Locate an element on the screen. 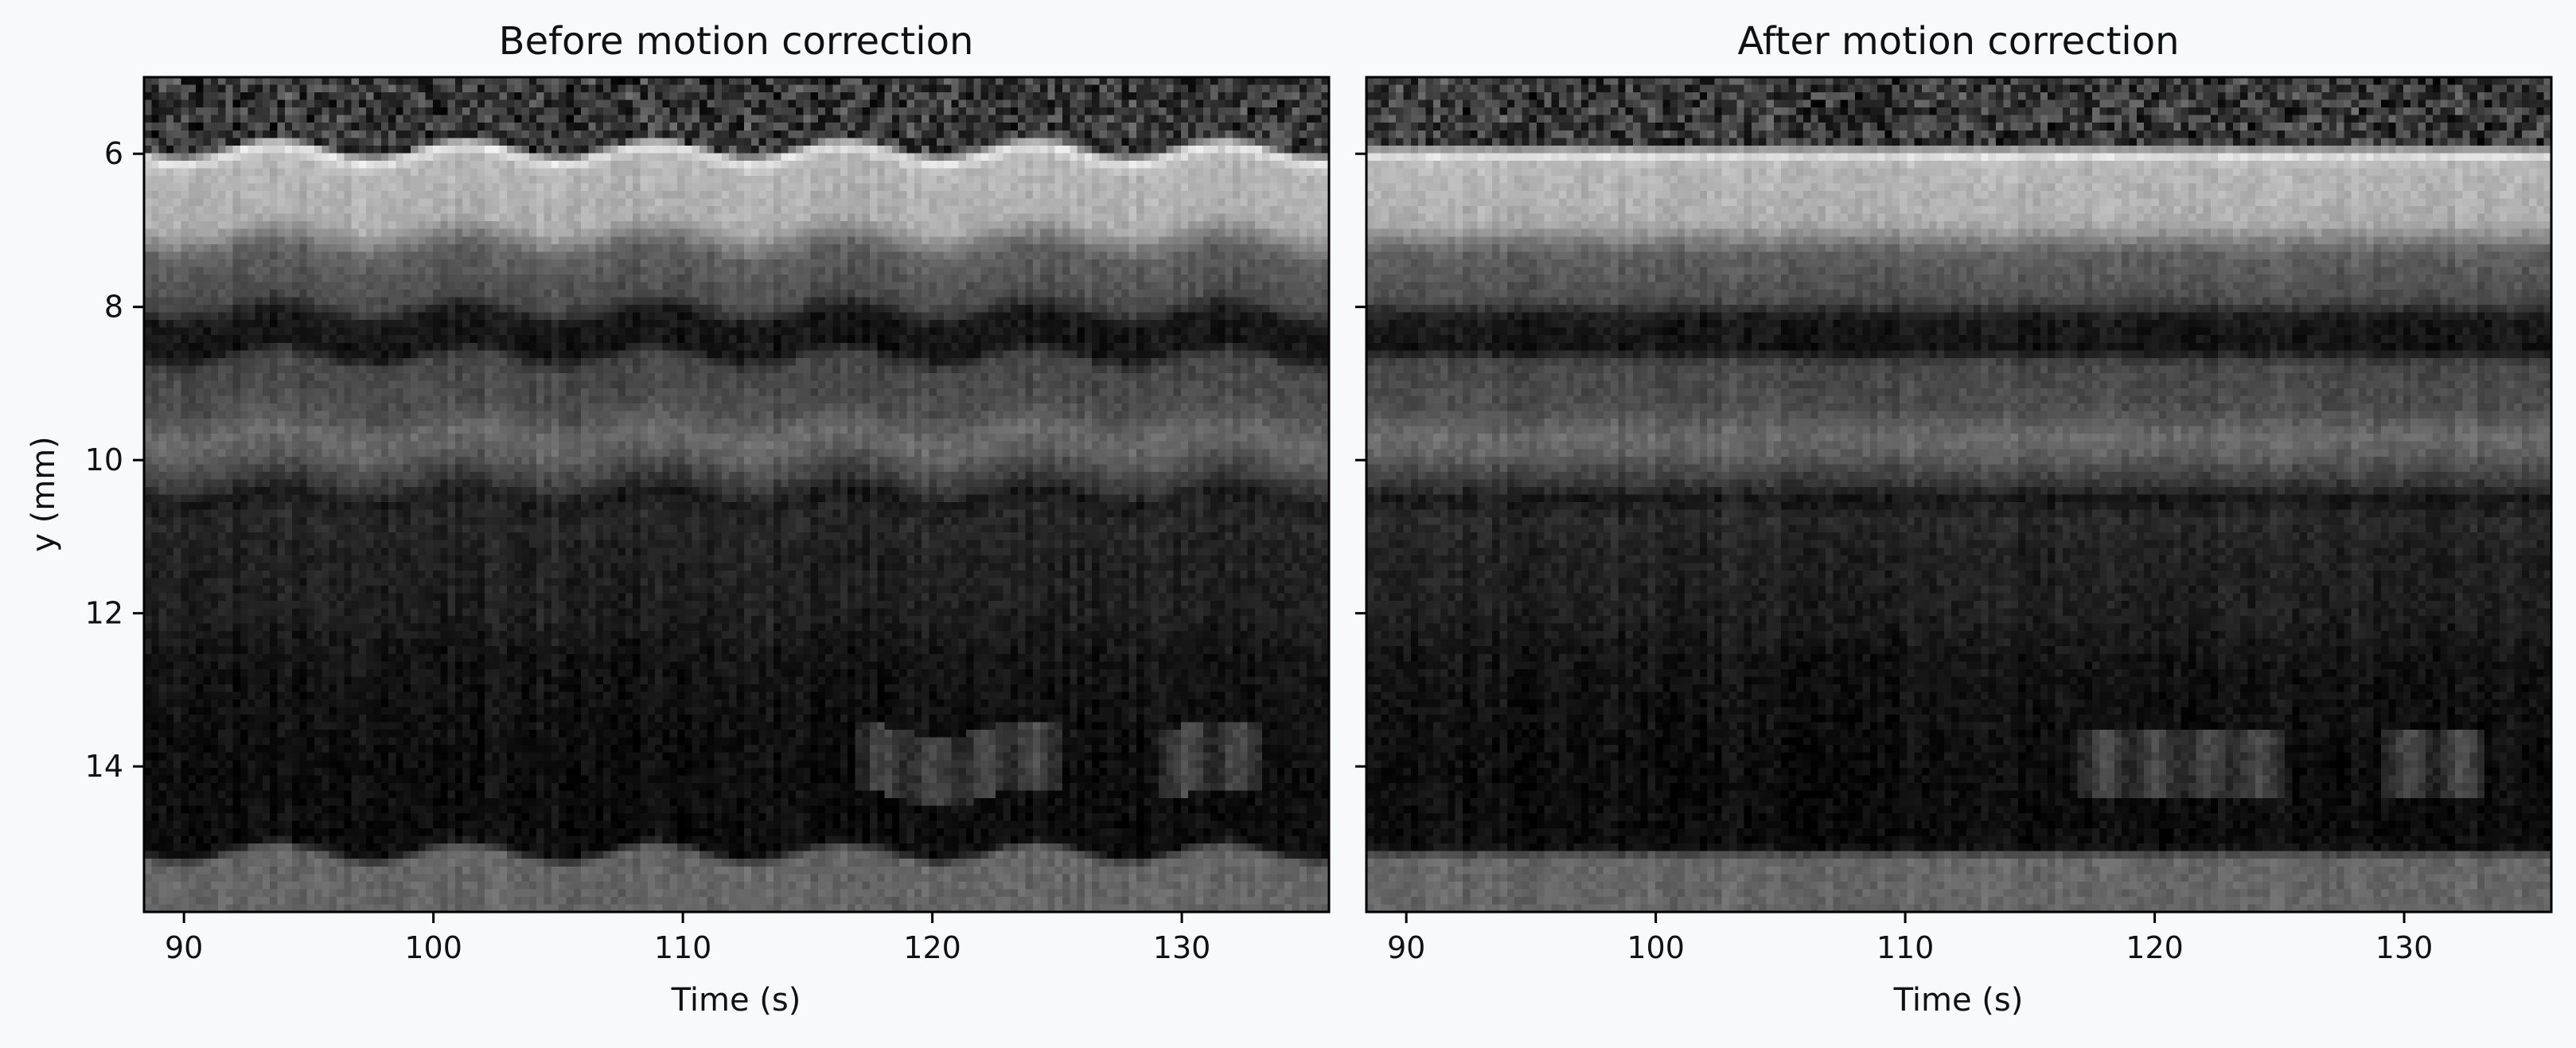 The image size is (2576, 1048). y-tick-label: 6 is located at coordinates (113, 153).